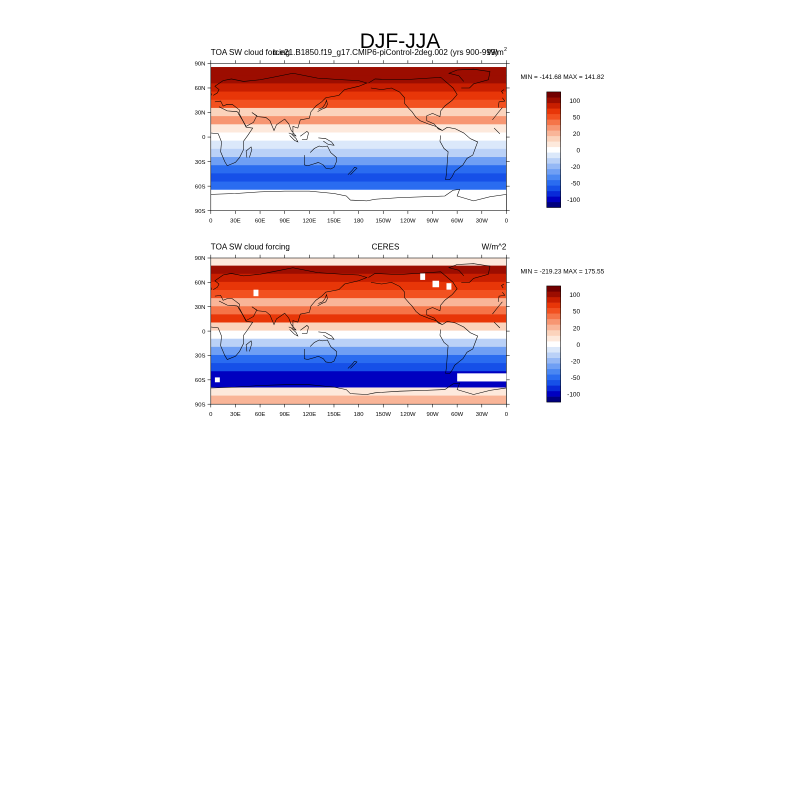  Describe the element at coordinates (200, 114) in the screenshot. I see `y-tick-label: 30N` at that location.